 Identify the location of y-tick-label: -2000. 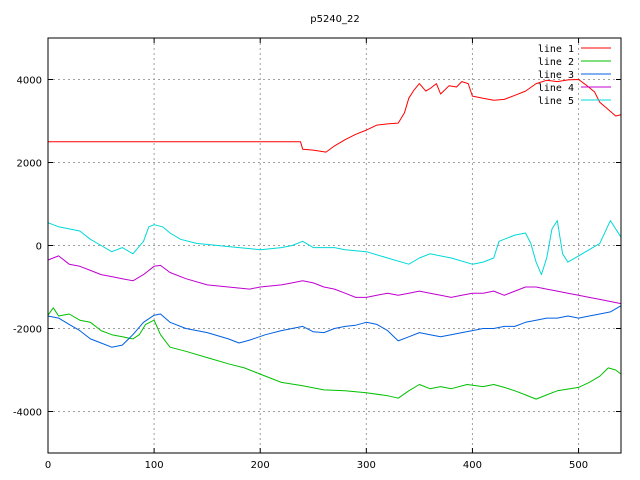
(27, 330).